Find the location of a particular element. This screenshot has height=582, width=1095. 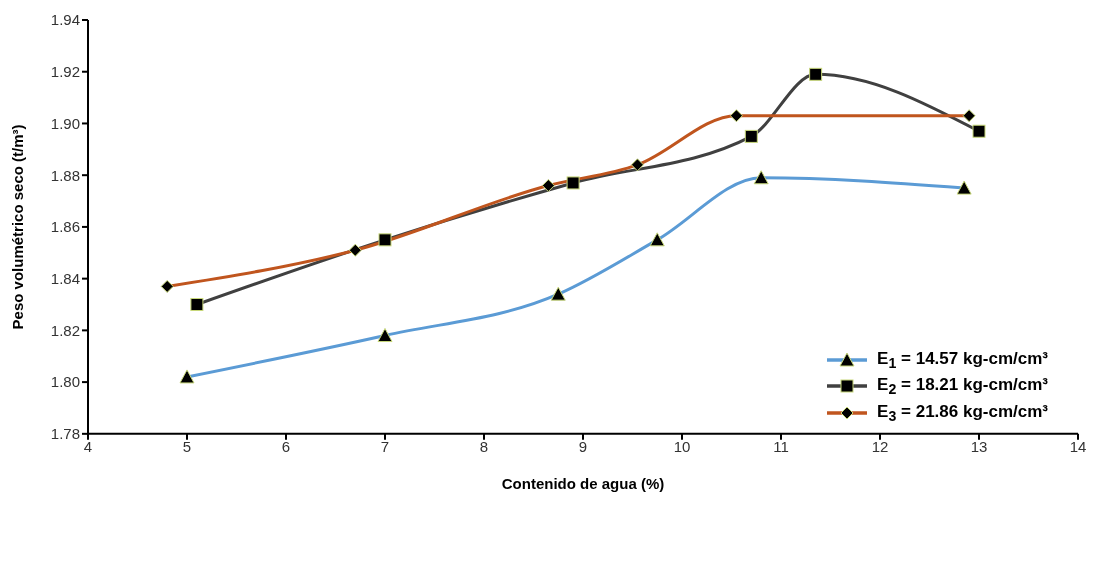

x-tick-label: 7 is located at coordinates (385, 447).